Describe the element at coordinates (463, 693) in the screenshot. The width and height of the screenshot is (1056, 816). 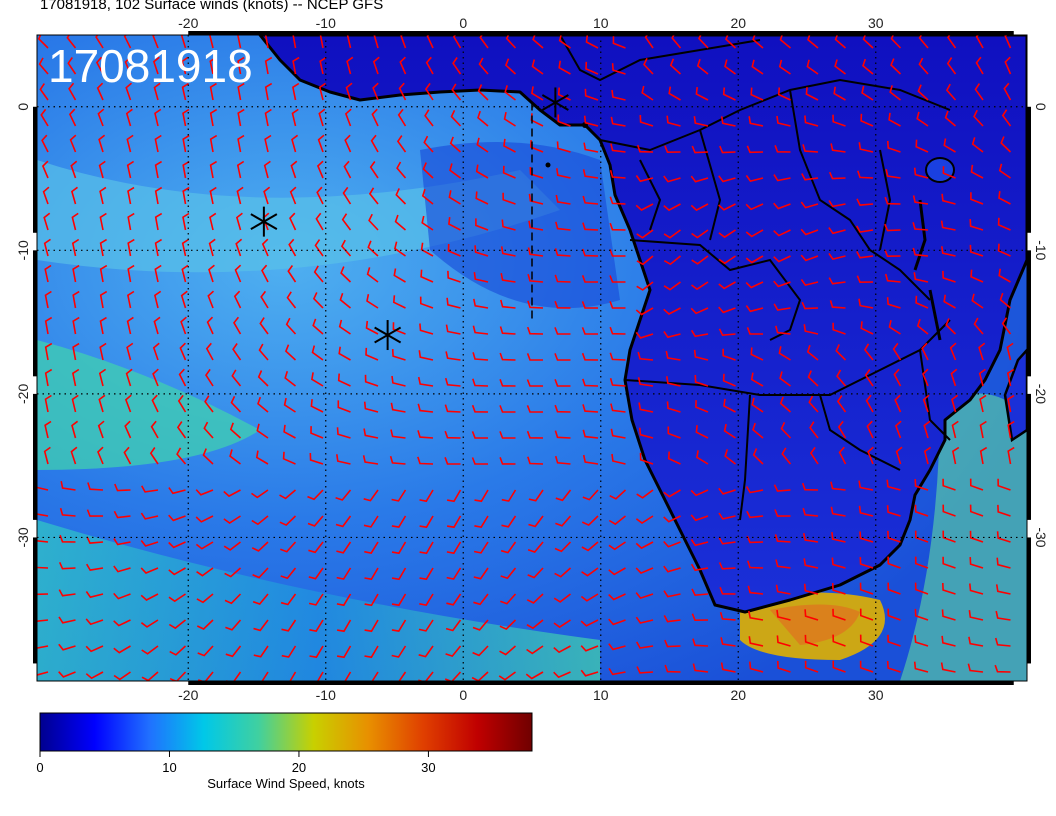
I see `bottom-lon-label: 0` at that location.